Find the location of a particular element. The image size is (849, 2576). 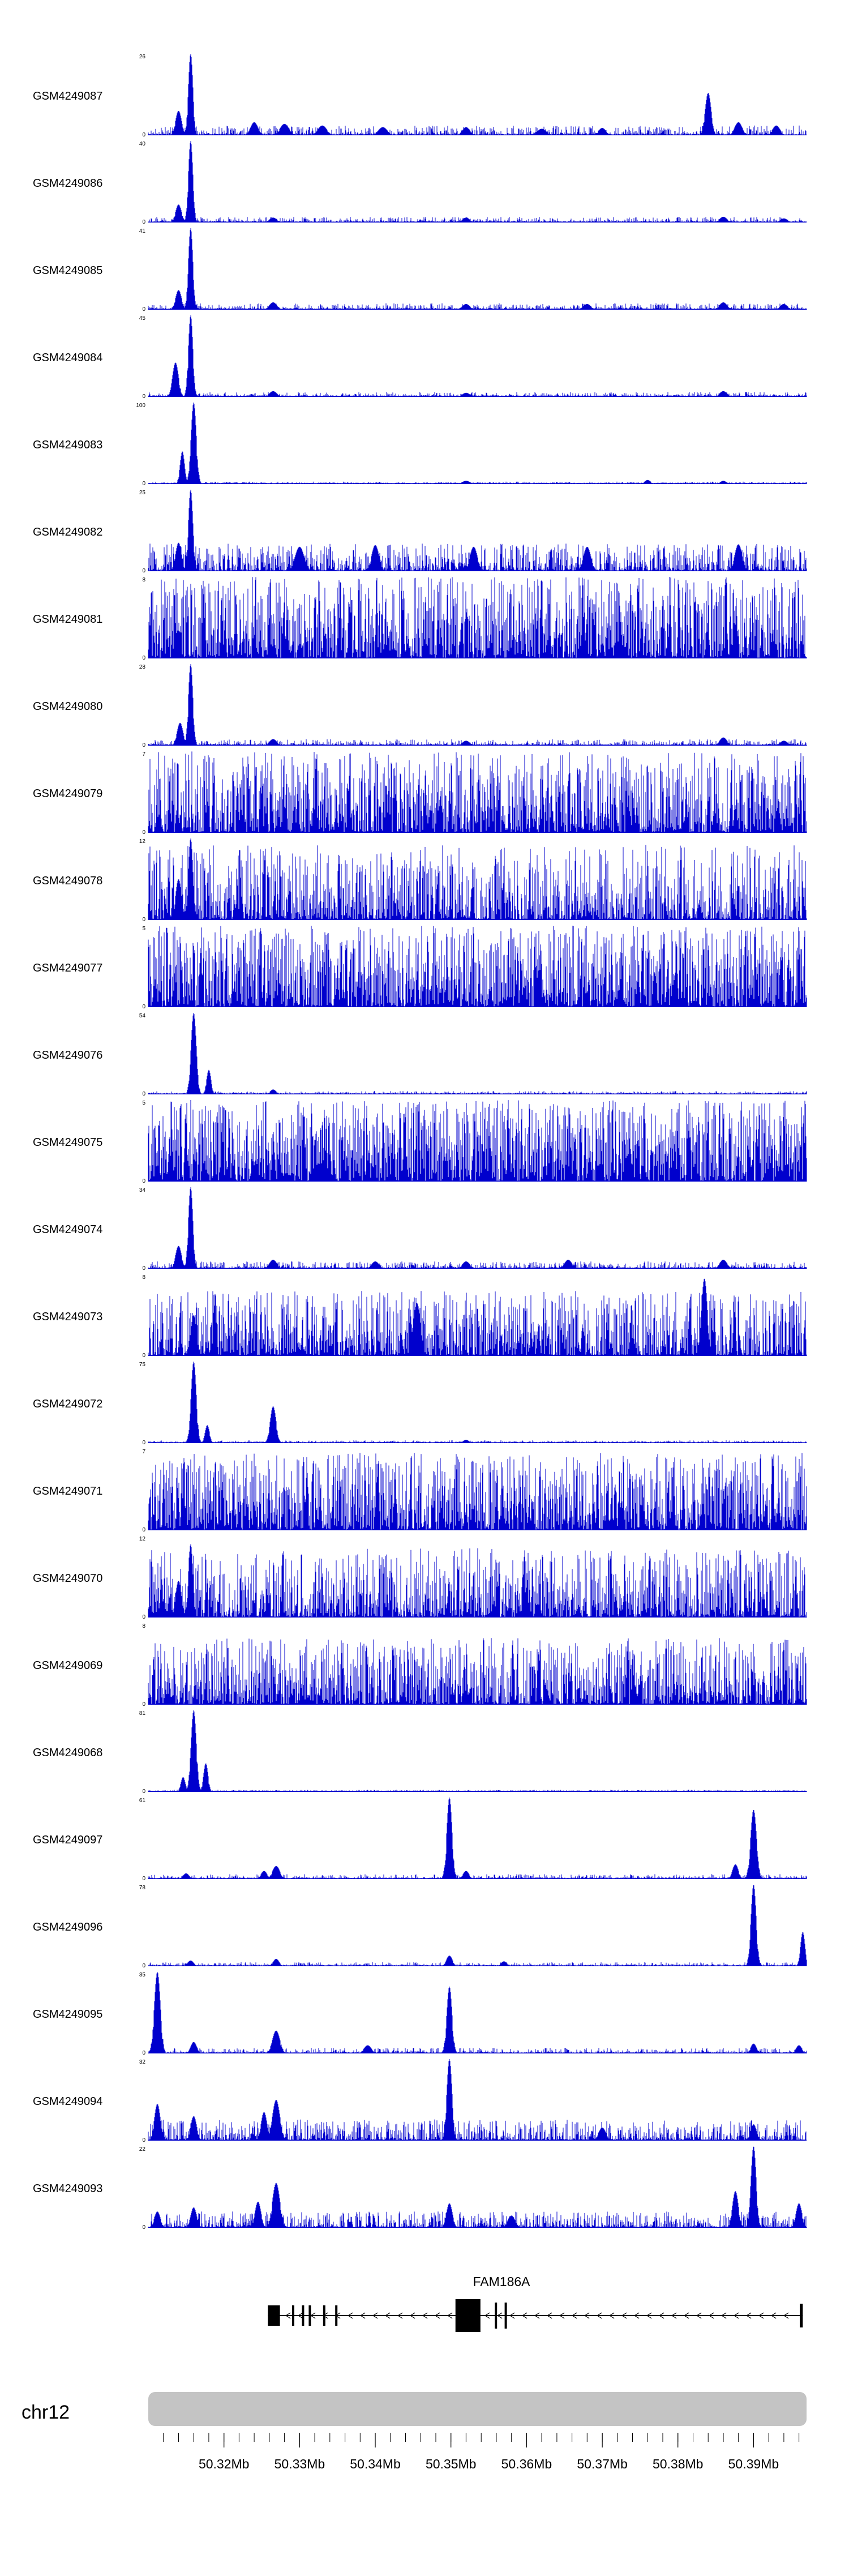

track-ymax-label: 7 is located at coordinates (143, 1452).